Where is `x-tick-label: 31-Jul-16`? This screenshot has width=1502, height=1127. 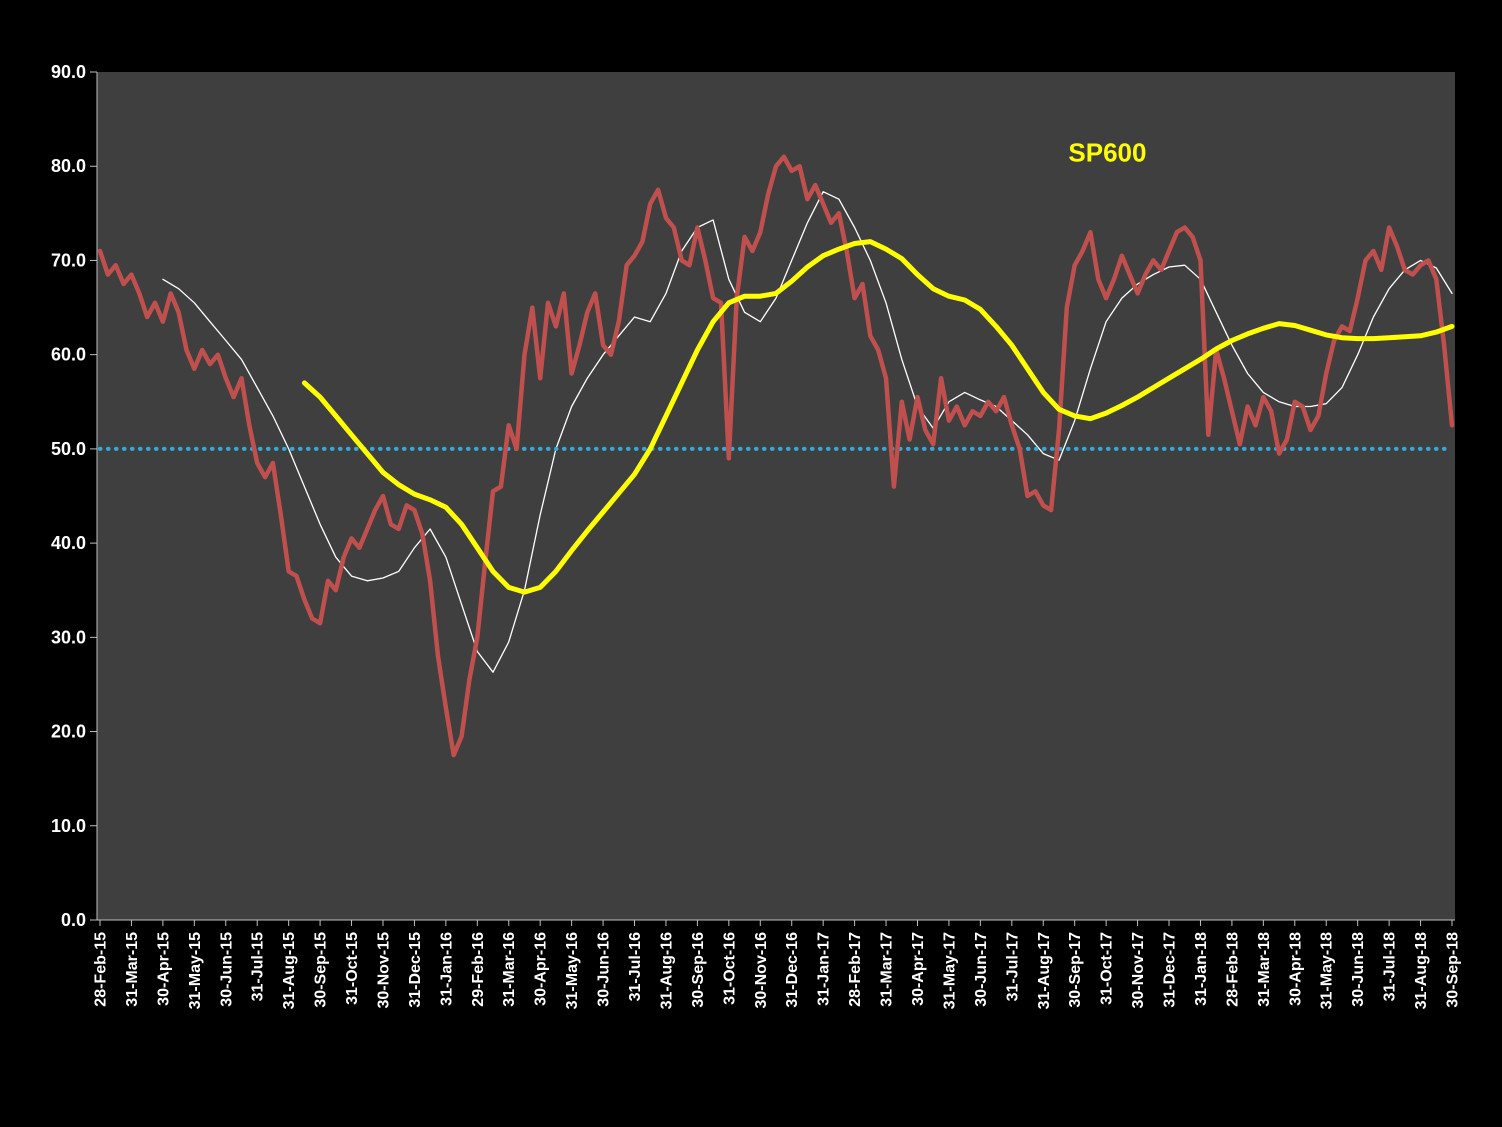
x-tick-label: 31-Jul-16 is located at coordinates (635, 966).